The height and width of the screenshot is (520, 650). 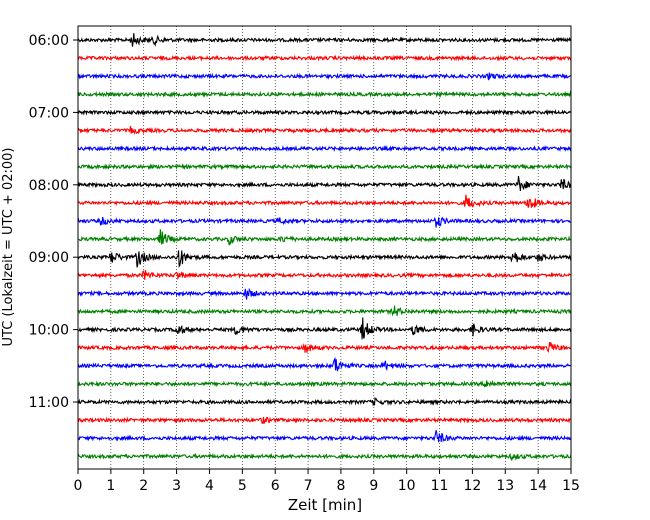 What do you see at coordinates (53, 222) in the screenshot?
I see `y-axis: 06:00 07:00 08:00 09:00 10:00 11:00` at bounding box center [53, 222].